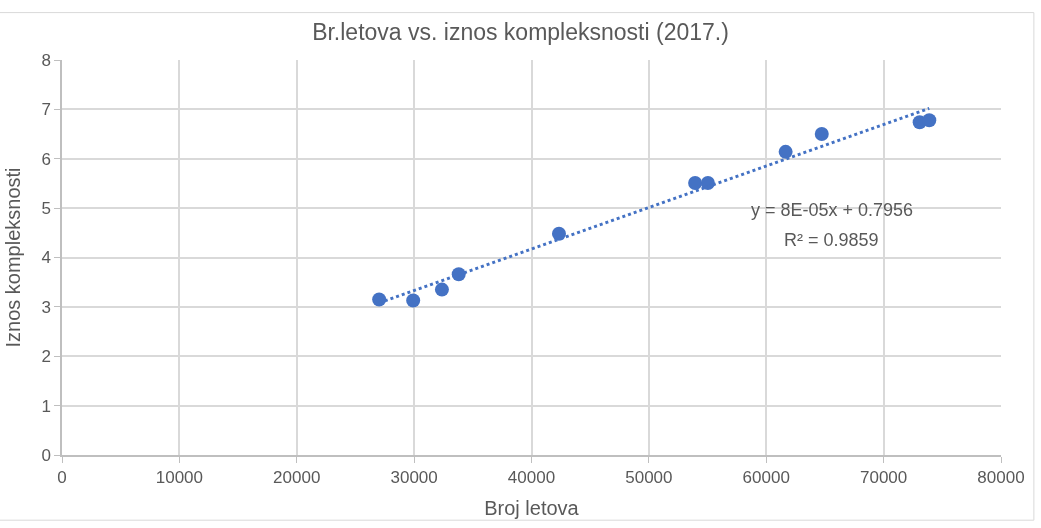  What do you see at coordinates (46, 60) in the screenshot?
I see `y-tick-label: 8` at bounding box center [46, 60].